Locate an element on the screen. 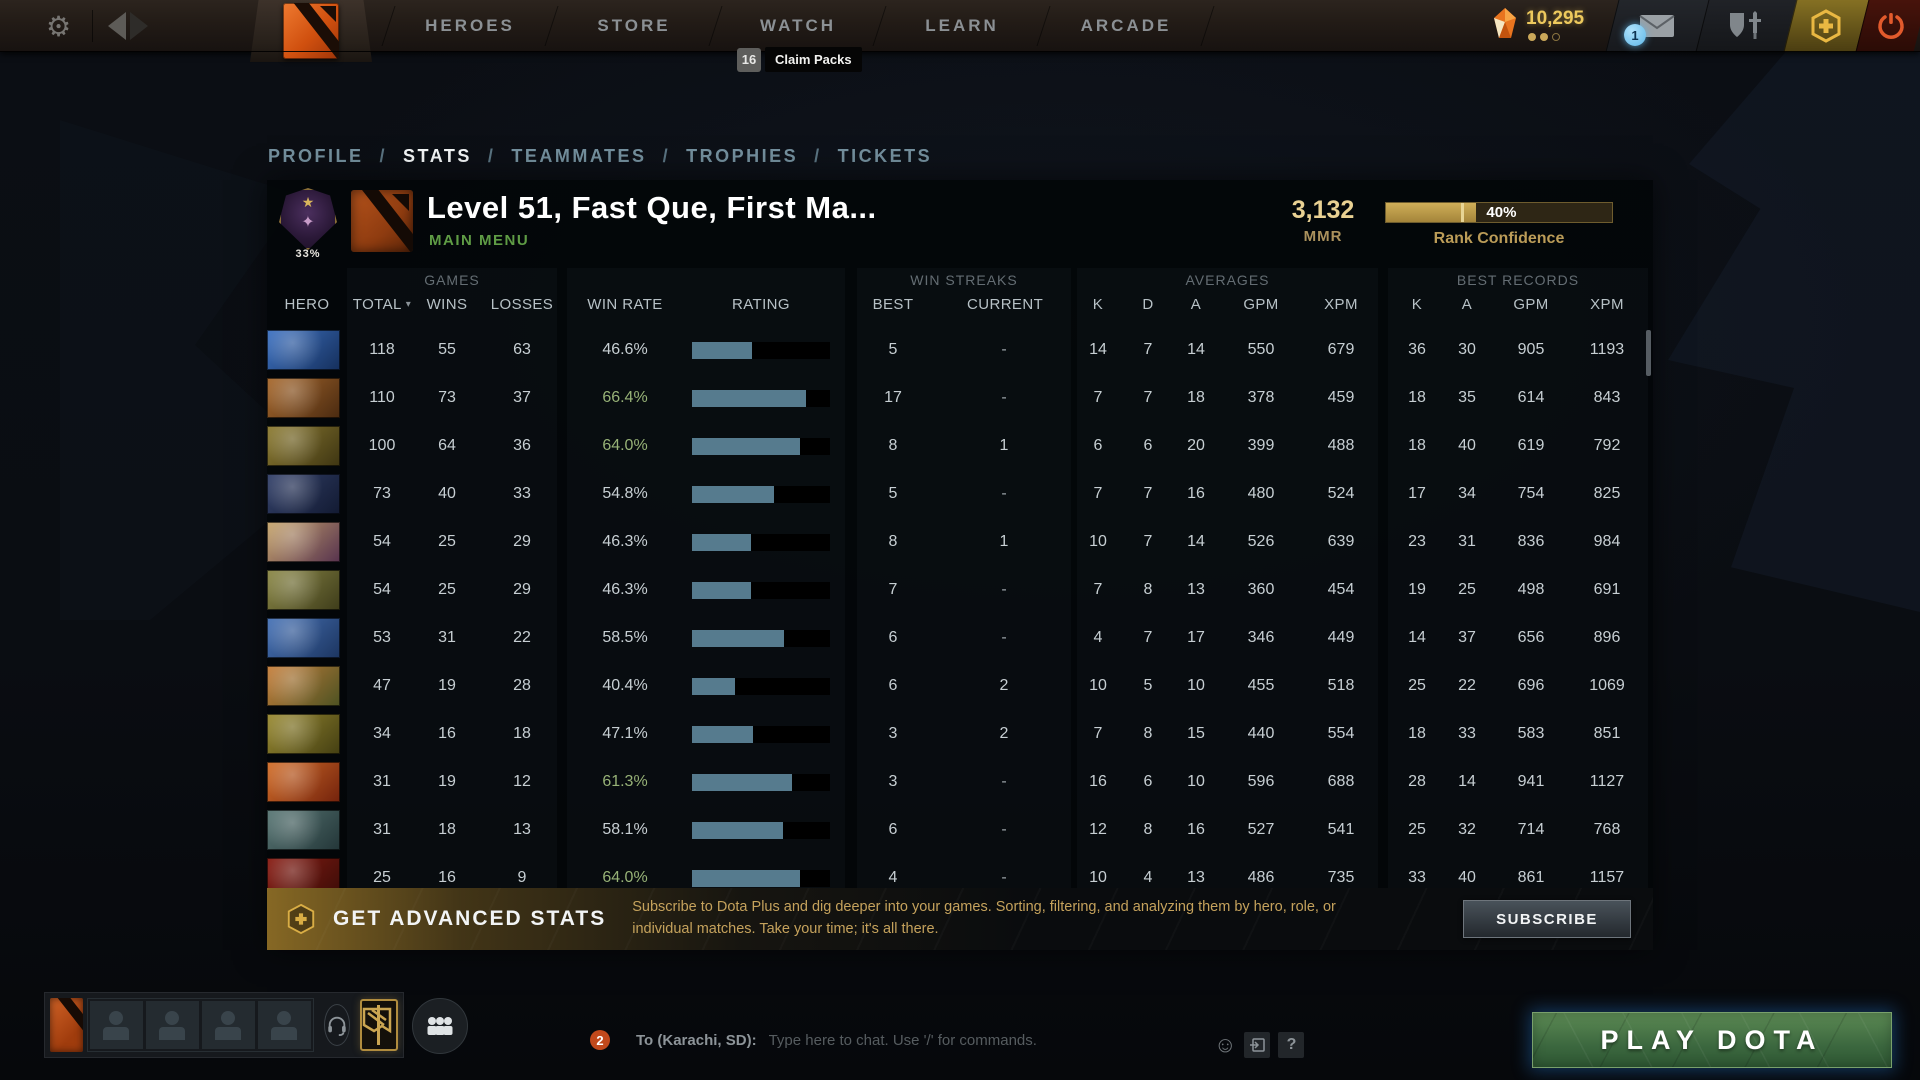 The height and width of the screenshot is (1080, 1920). col-best: BEST is located at coordinates (893, 304).